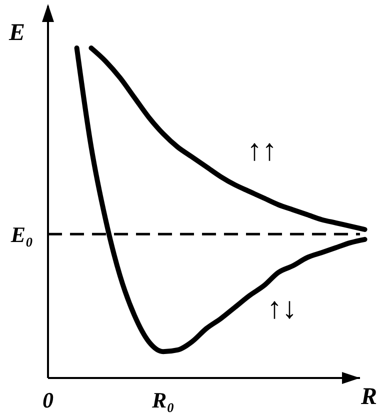  What do you see at coordinates (282, 308) in the screenshot?
I see `annotation: ↑↓` at bounding box center [282, 308].